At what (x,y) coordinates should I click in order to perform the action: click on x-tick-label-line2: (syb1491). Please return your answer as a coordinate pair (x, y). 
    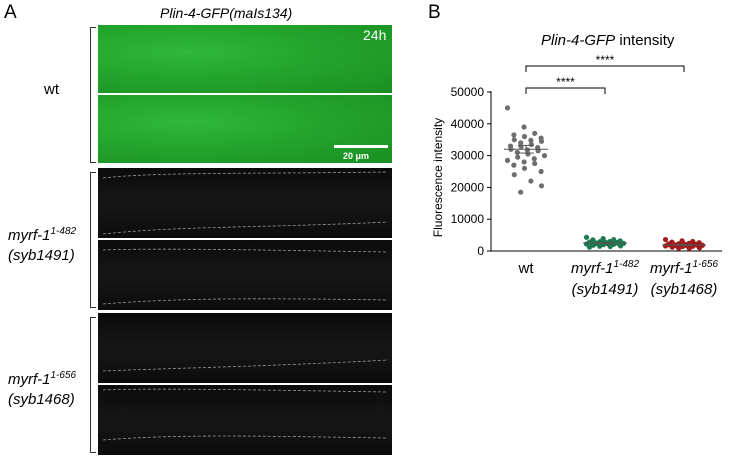
    Looking at the image, I should click on (605, 289).